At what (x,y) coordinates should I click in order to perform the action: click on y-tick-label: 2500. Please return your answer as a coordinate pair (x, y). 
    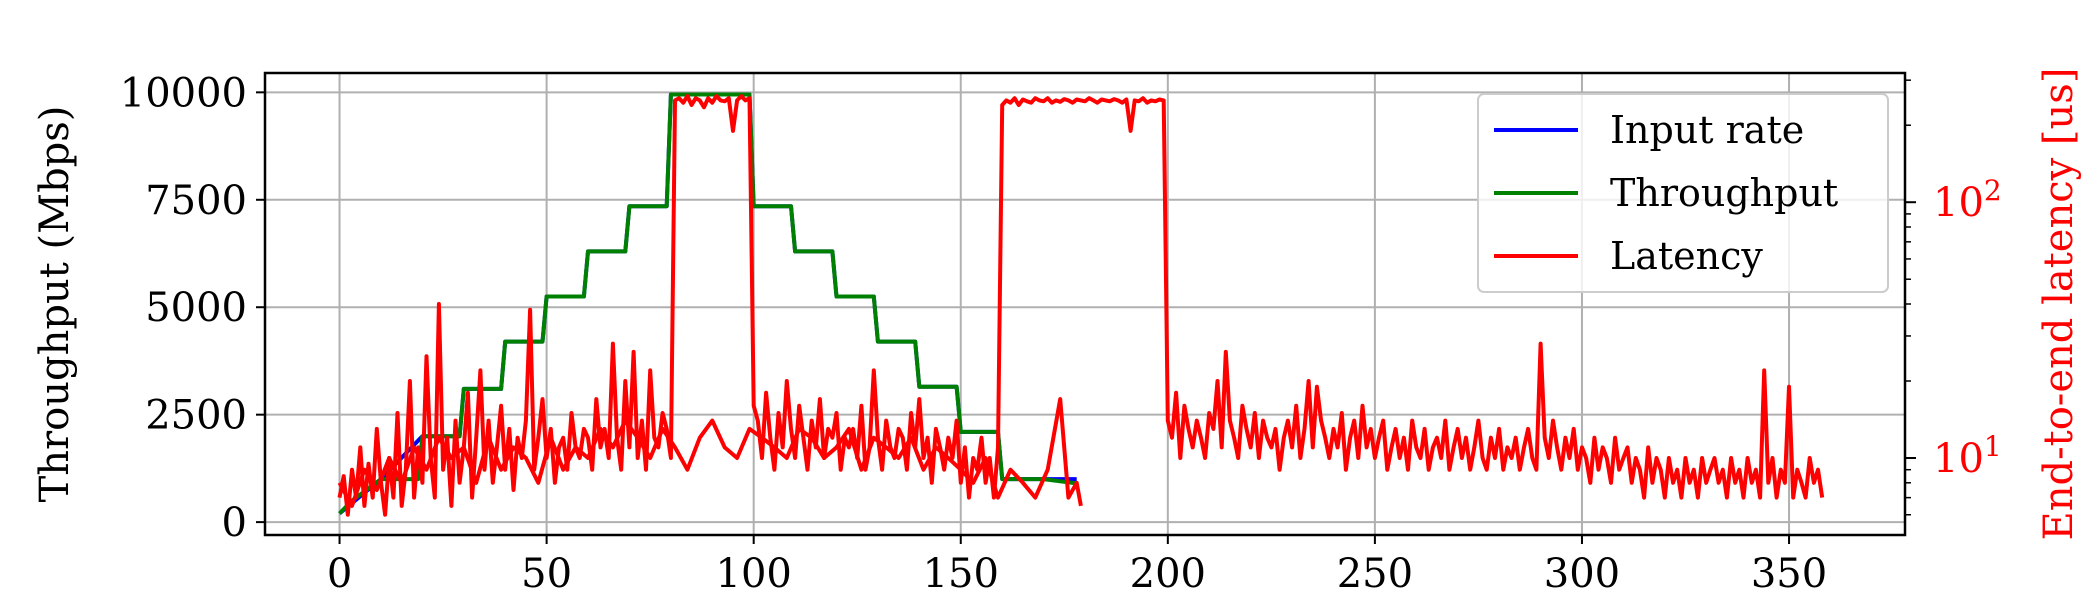
    Looking at the image, I should click on (196, 416).